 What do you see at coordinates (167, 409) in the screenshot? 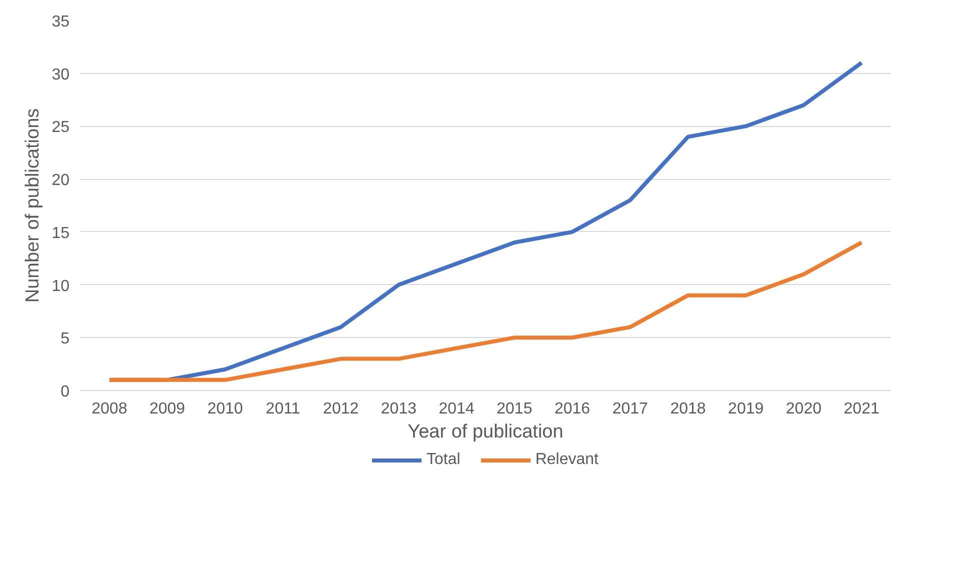
I see `x-tick-label: 2009` at bounding box center [167, 409].